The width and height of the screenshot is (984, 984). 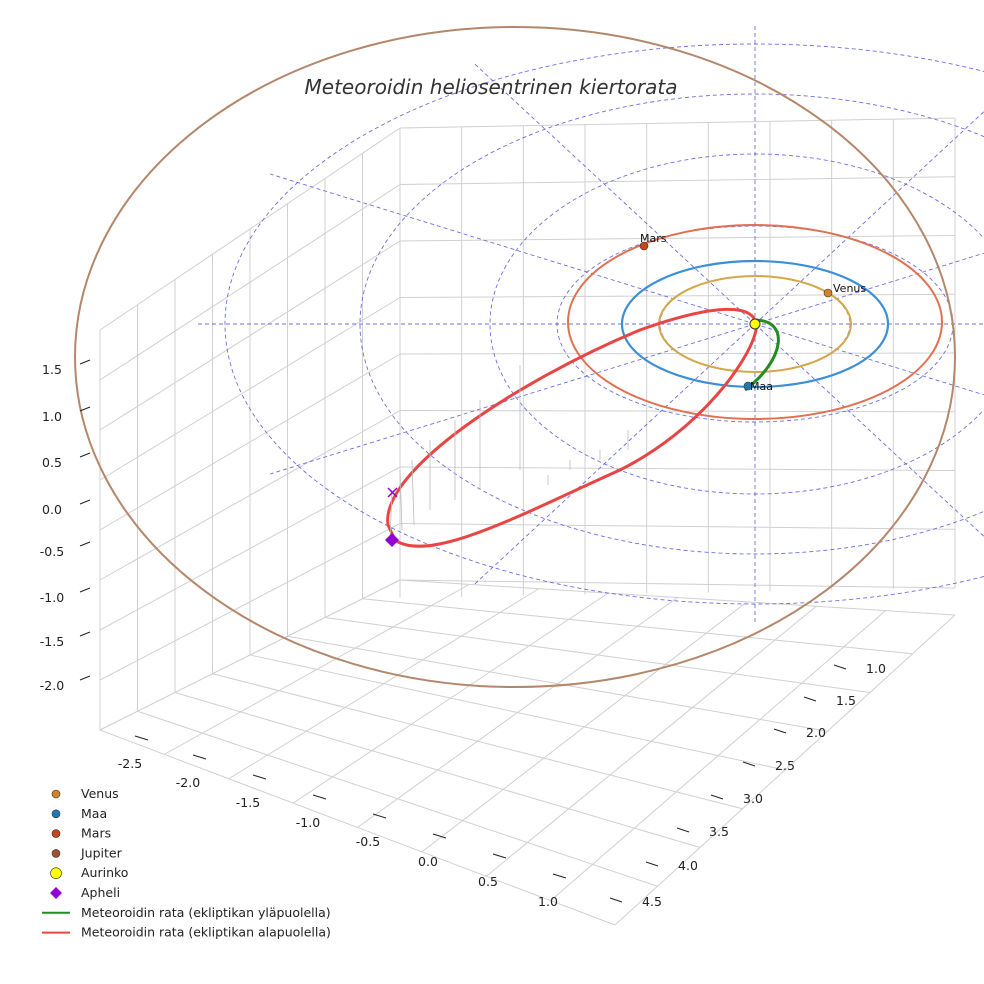 I want to click on x-tick-label: -2.0, so click(x=188, y=782).